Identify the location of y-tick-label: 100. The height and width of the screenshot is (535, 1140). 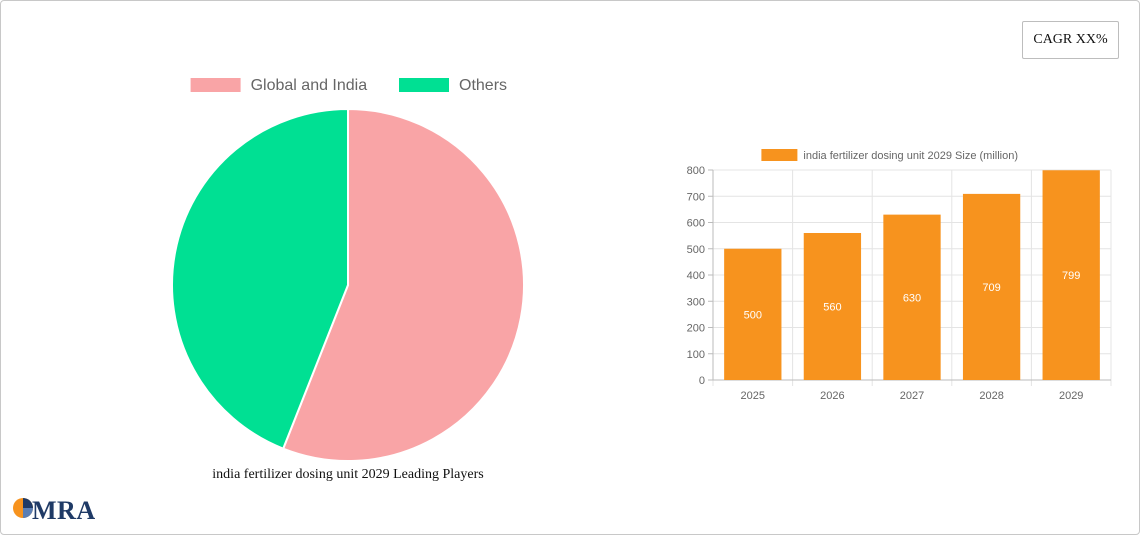
(696, 355).